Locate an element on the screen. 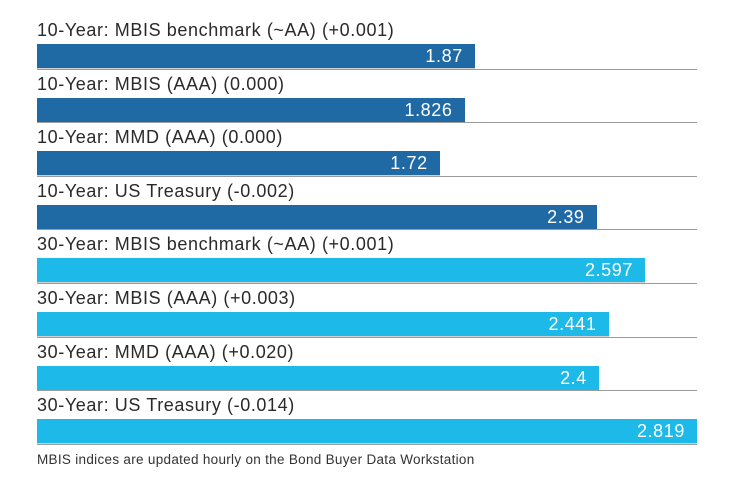  bar-track: 2.597 is located at coordinates (367, 270).